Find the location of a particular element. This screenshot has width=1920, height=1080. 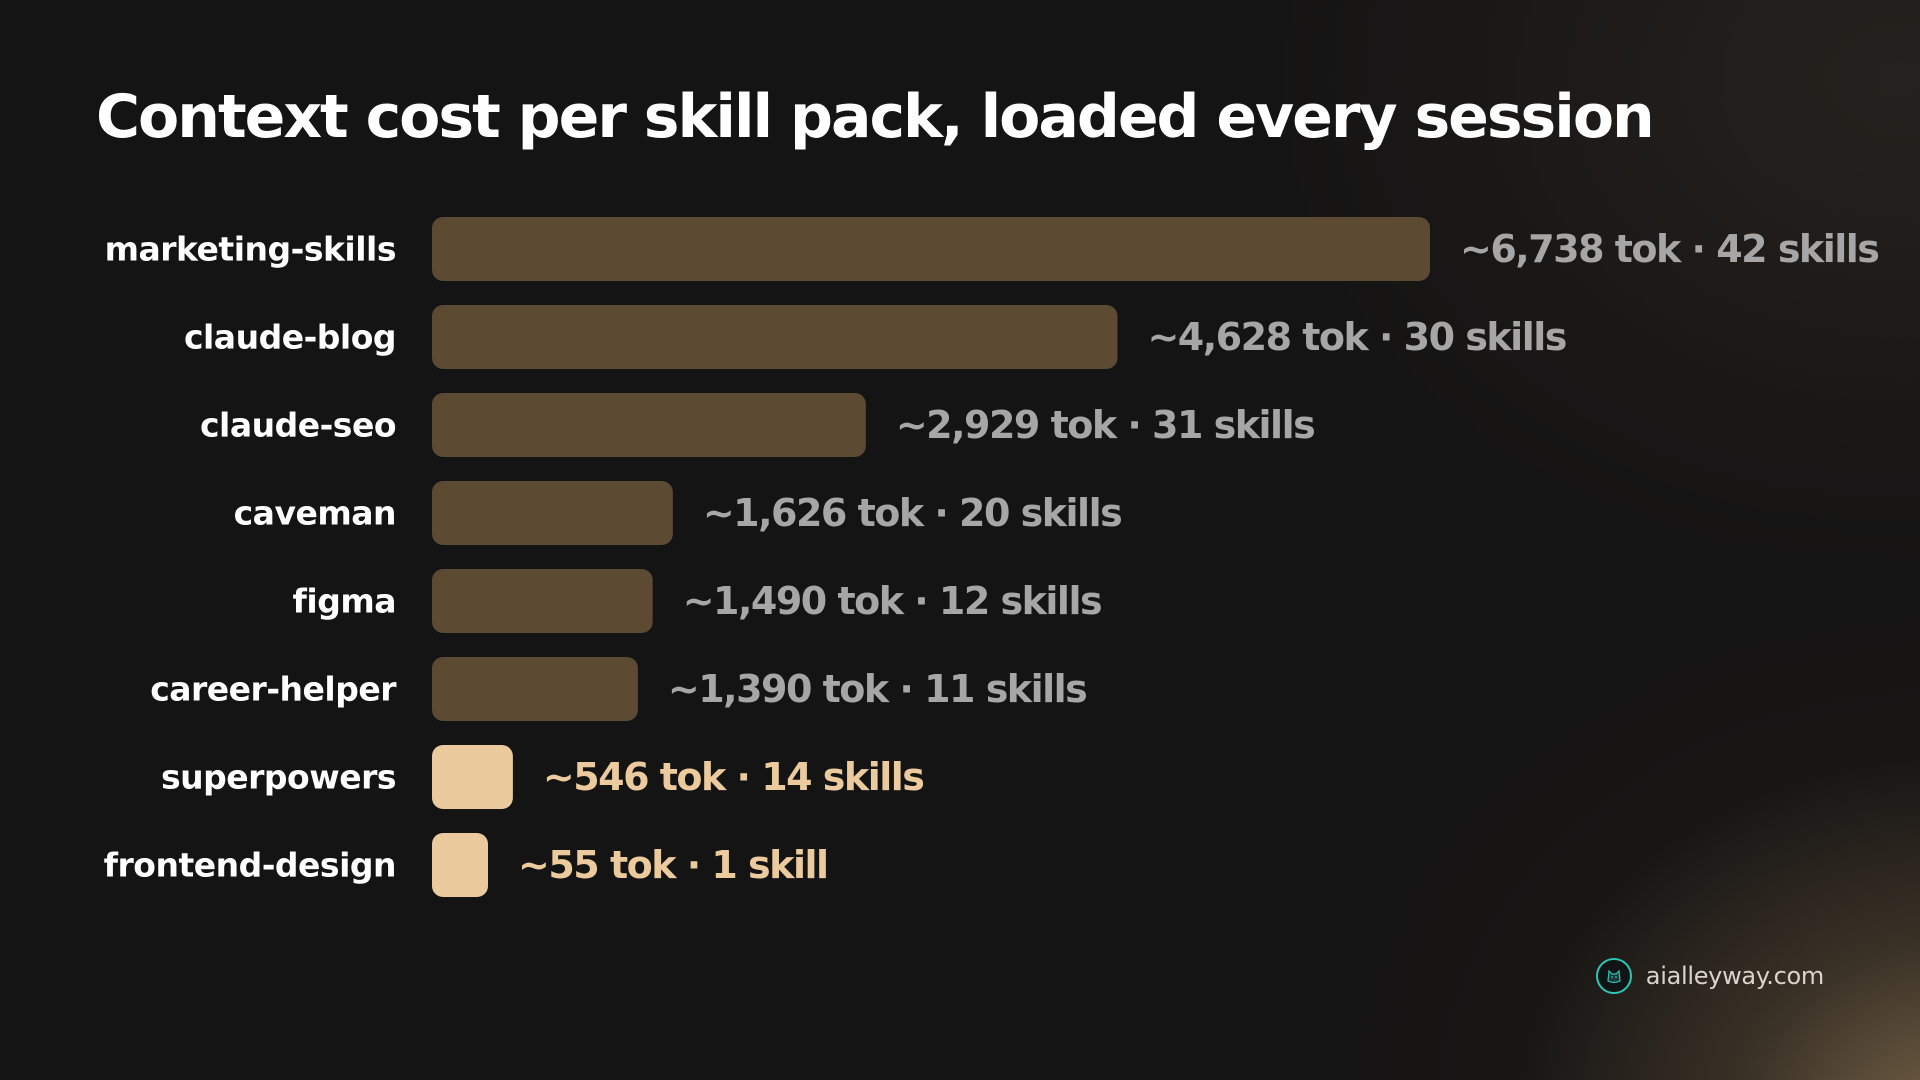

category-label: superpowers is located at coordinates (278, 777).